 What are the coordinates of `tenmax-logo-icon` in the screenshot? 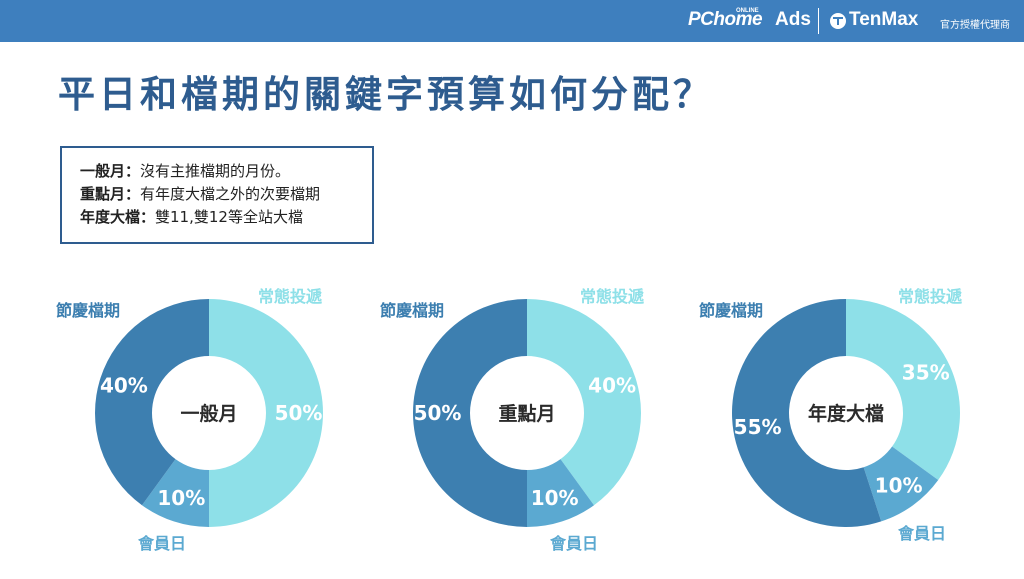 It's located at (838, 21).